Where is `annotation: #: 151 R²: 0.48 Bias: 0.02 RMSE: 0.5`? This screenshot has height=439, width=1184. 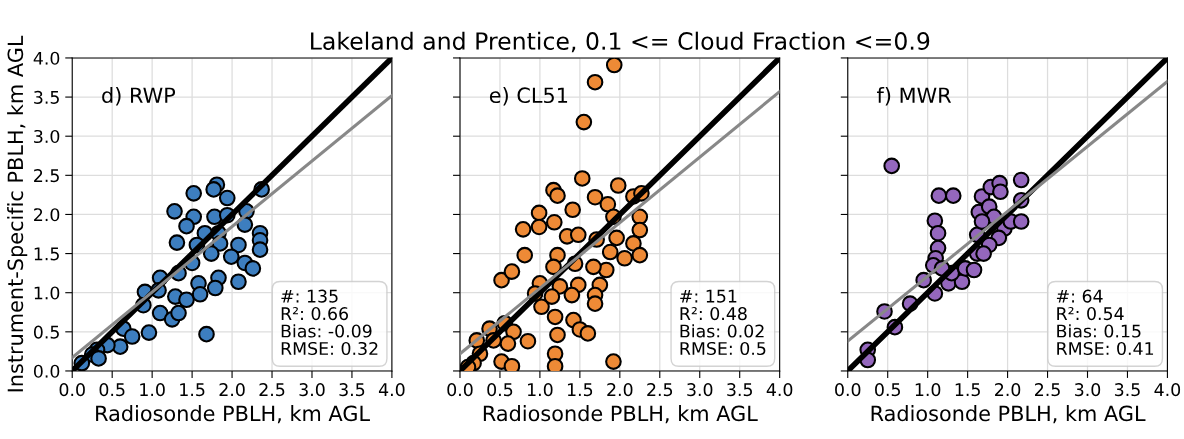
annotation: #: 151 R²: 0.48 Bias: 0.02 RMSE: 0.5 is located at coordinates (723, 322).